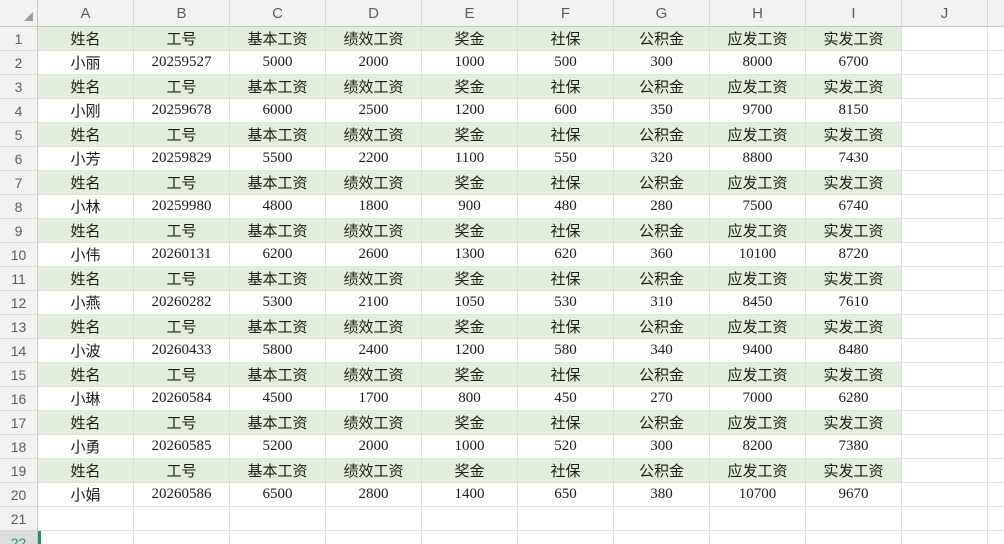 The image size is (1004, 544). Describe the element at coordinates (945, 471) in the screenshot. I see `cell-J19` at that location.